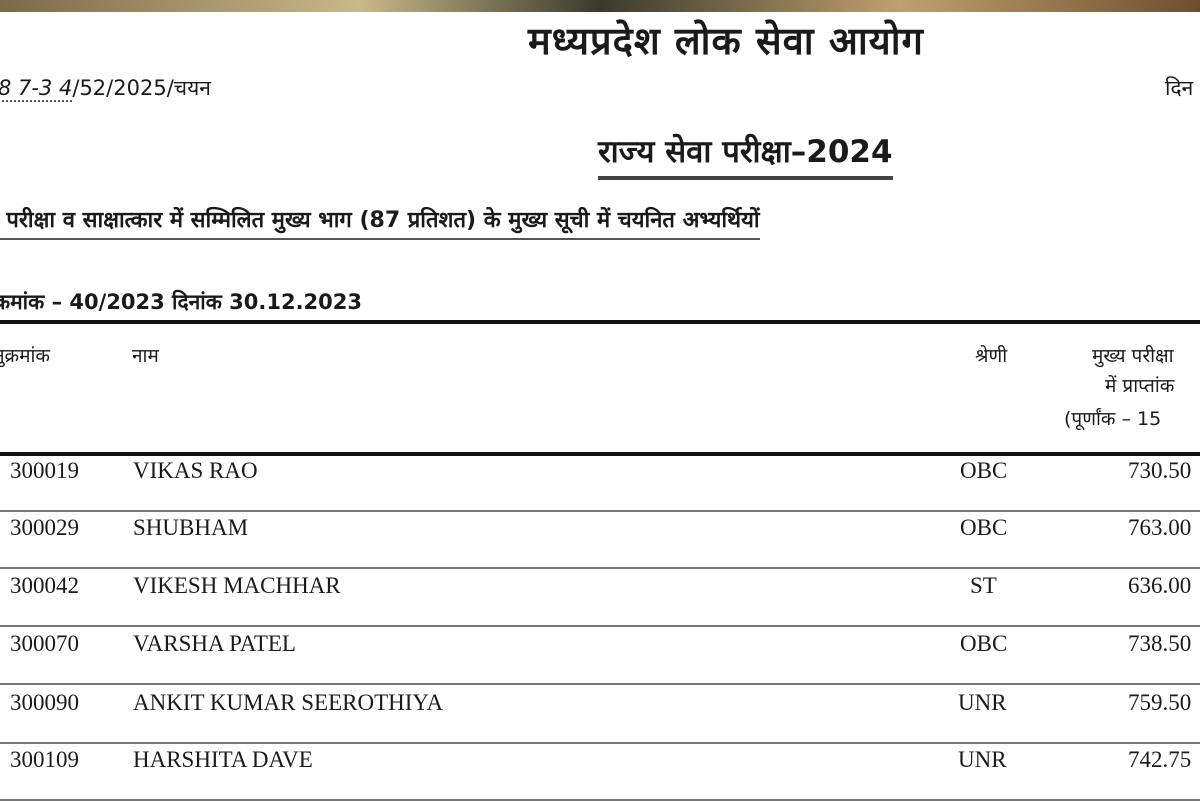 The width and height of the screenshot is (1200, 801). What do you see at coordinates (44, 470) in the screenshot?
I see `roll-number: 300019` at bounding box center [44, 470].